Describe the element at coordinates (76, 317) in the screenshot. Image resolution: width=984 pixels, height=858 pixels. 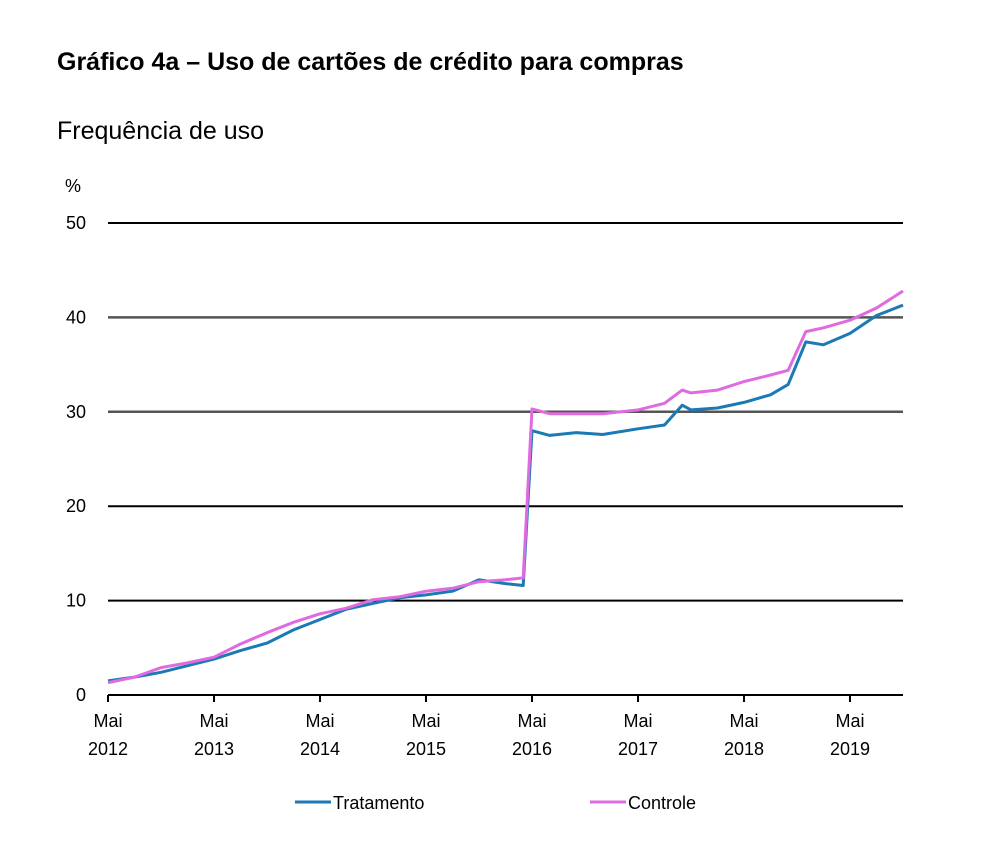
I see `y-tick-label: 40` at that location.